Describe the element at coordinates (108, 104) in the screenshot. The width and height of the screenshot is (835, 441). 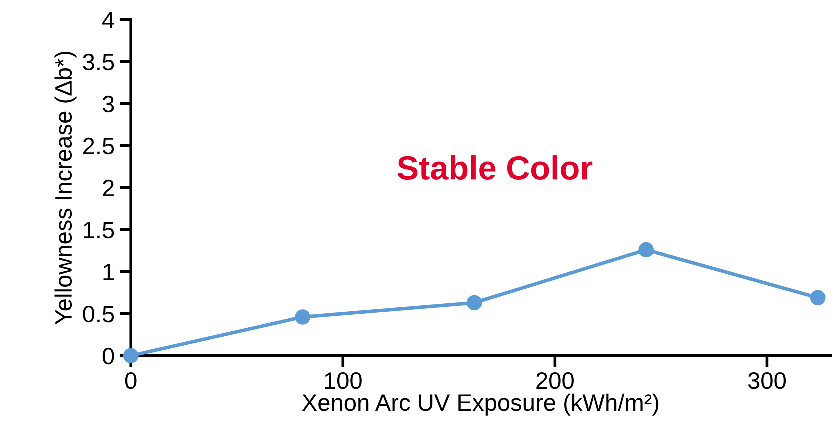
I see `y-tick-label: 3` at that location.